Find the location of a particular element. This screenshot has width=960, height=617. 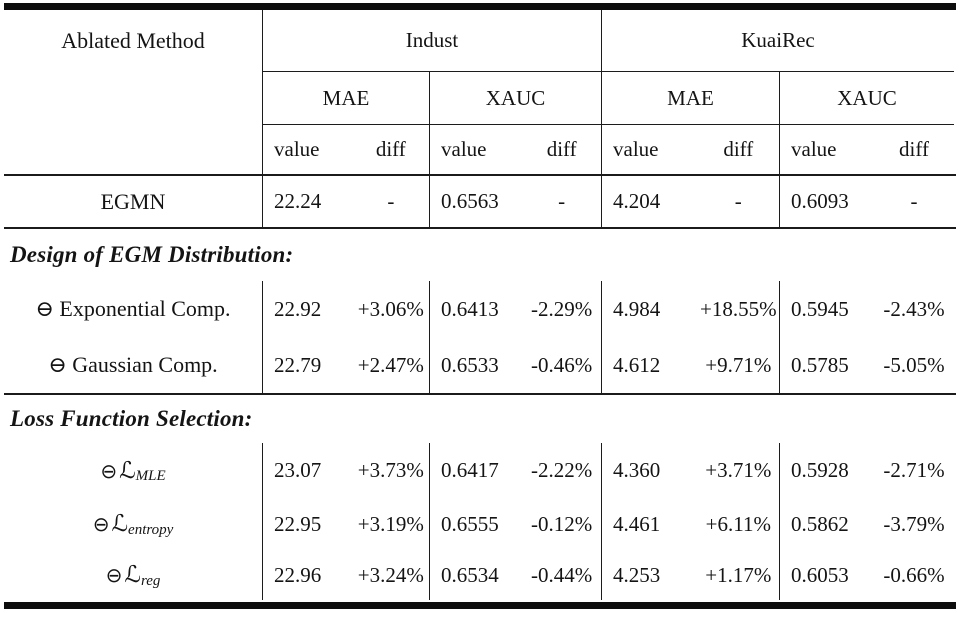

metric-value: 22.92 is located at coordinates (298, 308).